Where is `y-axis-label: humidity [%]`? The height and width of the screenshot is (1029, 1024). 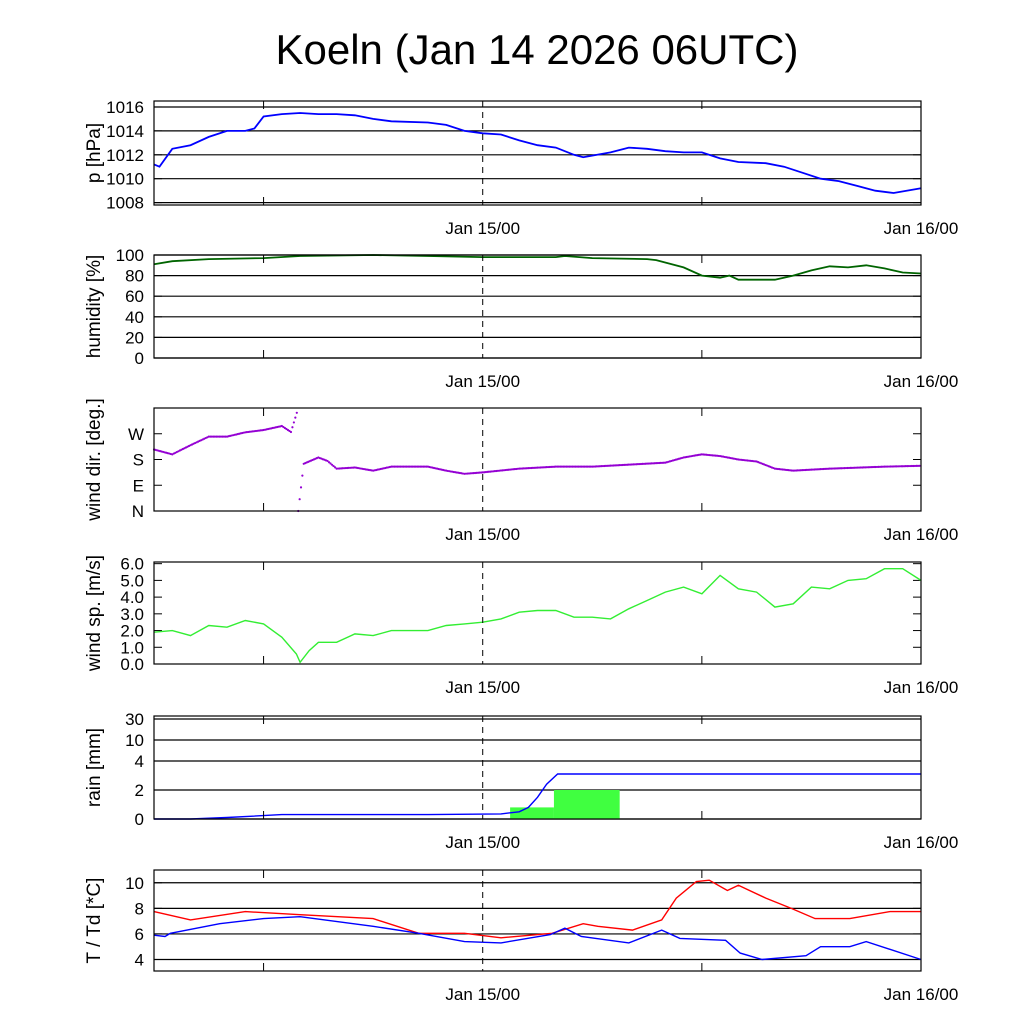
y-axis-label: humidity [%] is located at coordinates (94, 306).